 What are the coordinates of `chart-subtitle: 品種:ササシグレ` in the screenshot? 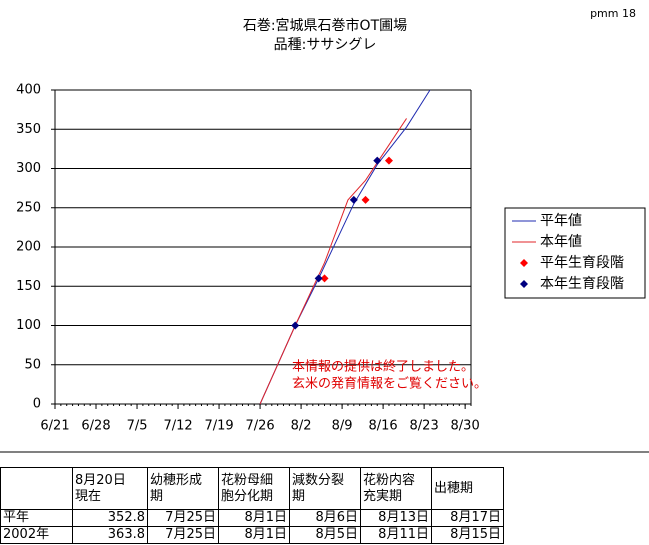 It's located at (325, 45).